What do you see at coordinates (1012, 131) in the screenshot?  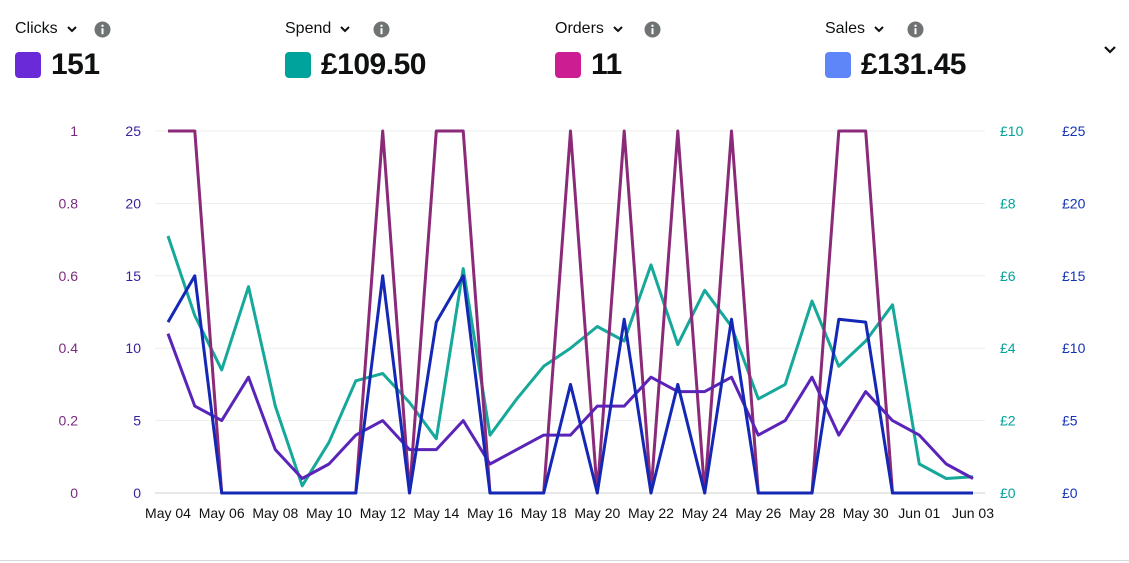 I see `spend-axis-tick-label: £10` at bounding box center [1012, 131].